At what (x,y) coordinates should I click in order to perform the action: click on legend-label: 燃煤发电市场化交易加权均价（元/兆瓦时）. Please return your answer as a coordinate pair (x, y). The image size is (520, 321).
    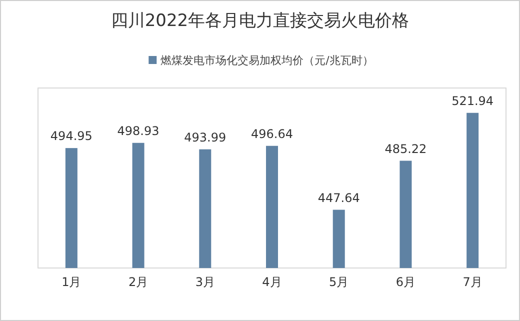
    Looking at the image, I should click on (267, 60).